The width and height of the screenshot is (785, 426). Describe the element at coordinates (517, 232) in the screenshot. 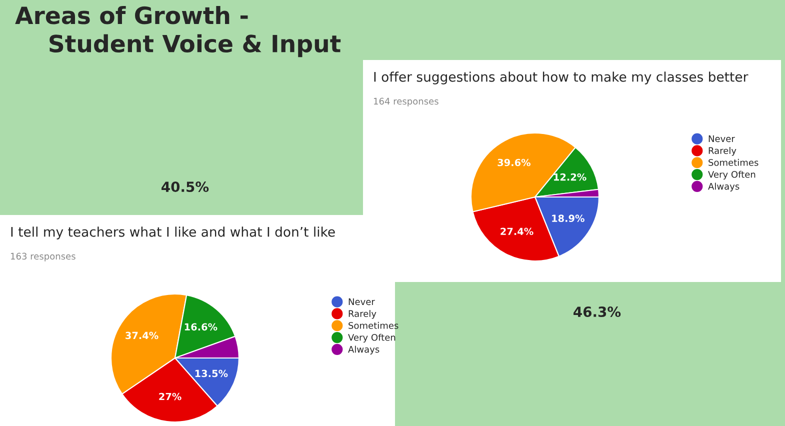

I see `data-label: 27.4%` at that location.